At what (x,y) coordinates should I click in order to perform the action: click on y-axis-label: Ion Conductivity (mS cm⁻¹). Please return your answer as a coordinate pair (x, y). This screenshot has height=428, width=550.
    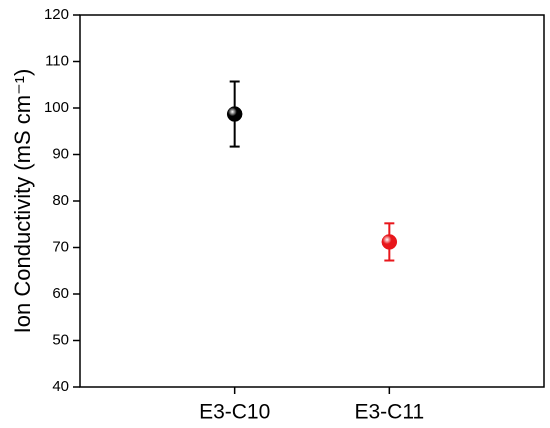
    Looking at the image, I should click on (22, 201).